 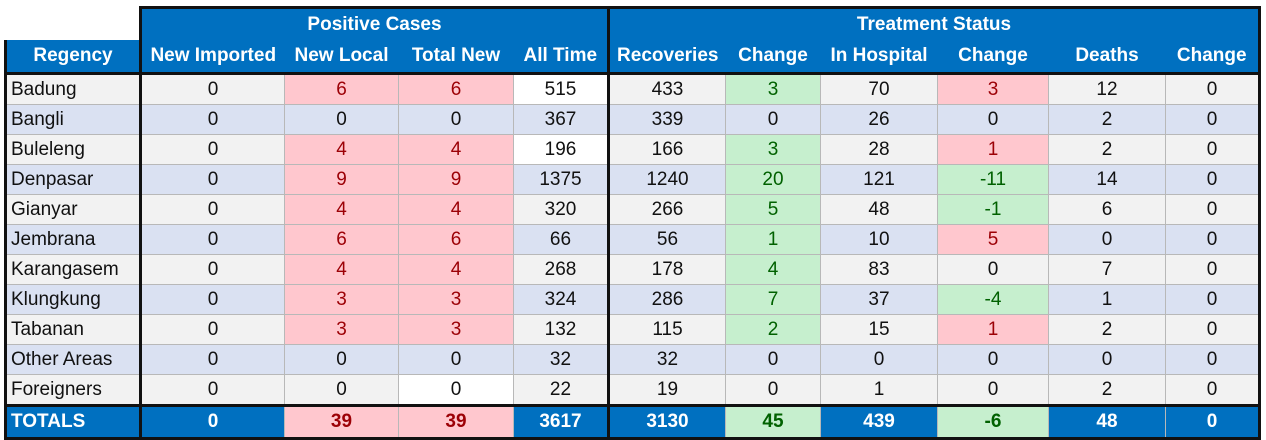 What do you see at coordinates (73, 209) in the screenshot?
I see `cell-regency: Gianyar` at bounding box center [73, 209].